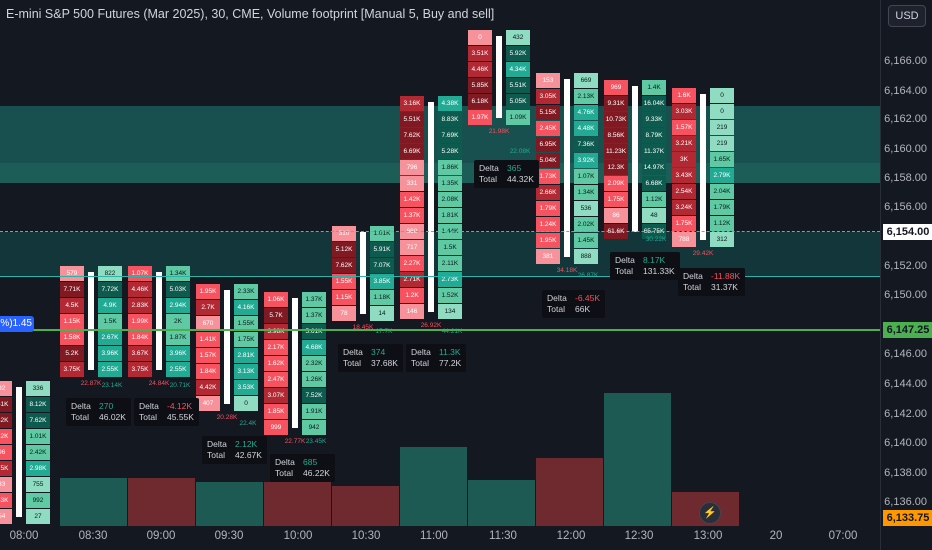  What do you see at coordinates (548, 128) in the screenshot?
I see `footprint-sell-cell: 2.45K` at bounding box center [548, 128].